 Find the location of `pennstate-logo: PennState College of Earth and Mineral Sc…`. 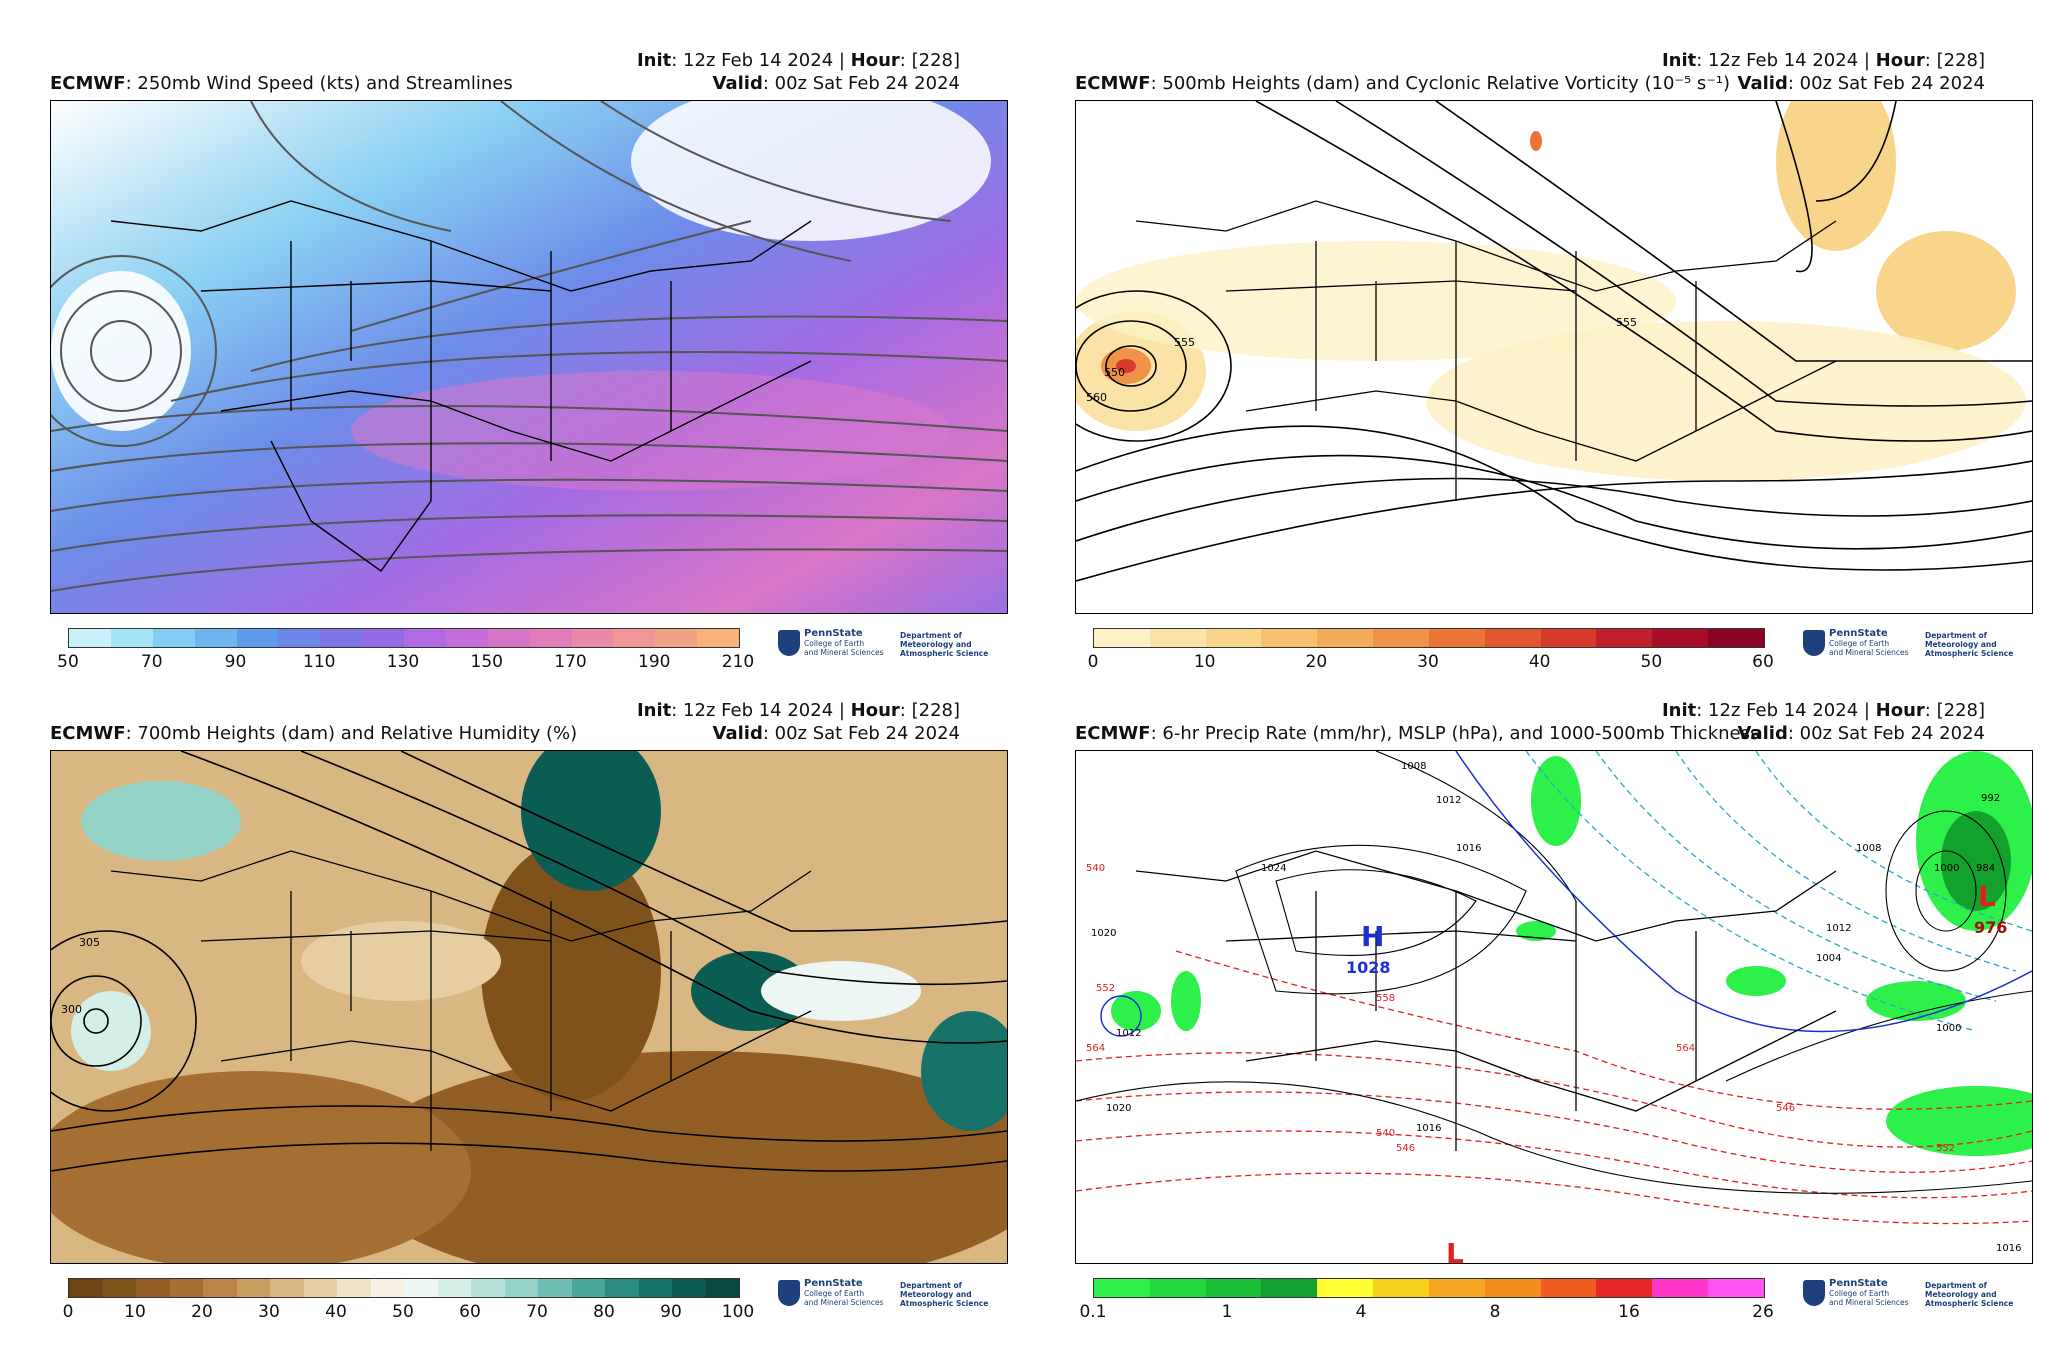

pennstate-logo: PennState College of Earth and Mineral Sc… is located at coordinates (893, 646).